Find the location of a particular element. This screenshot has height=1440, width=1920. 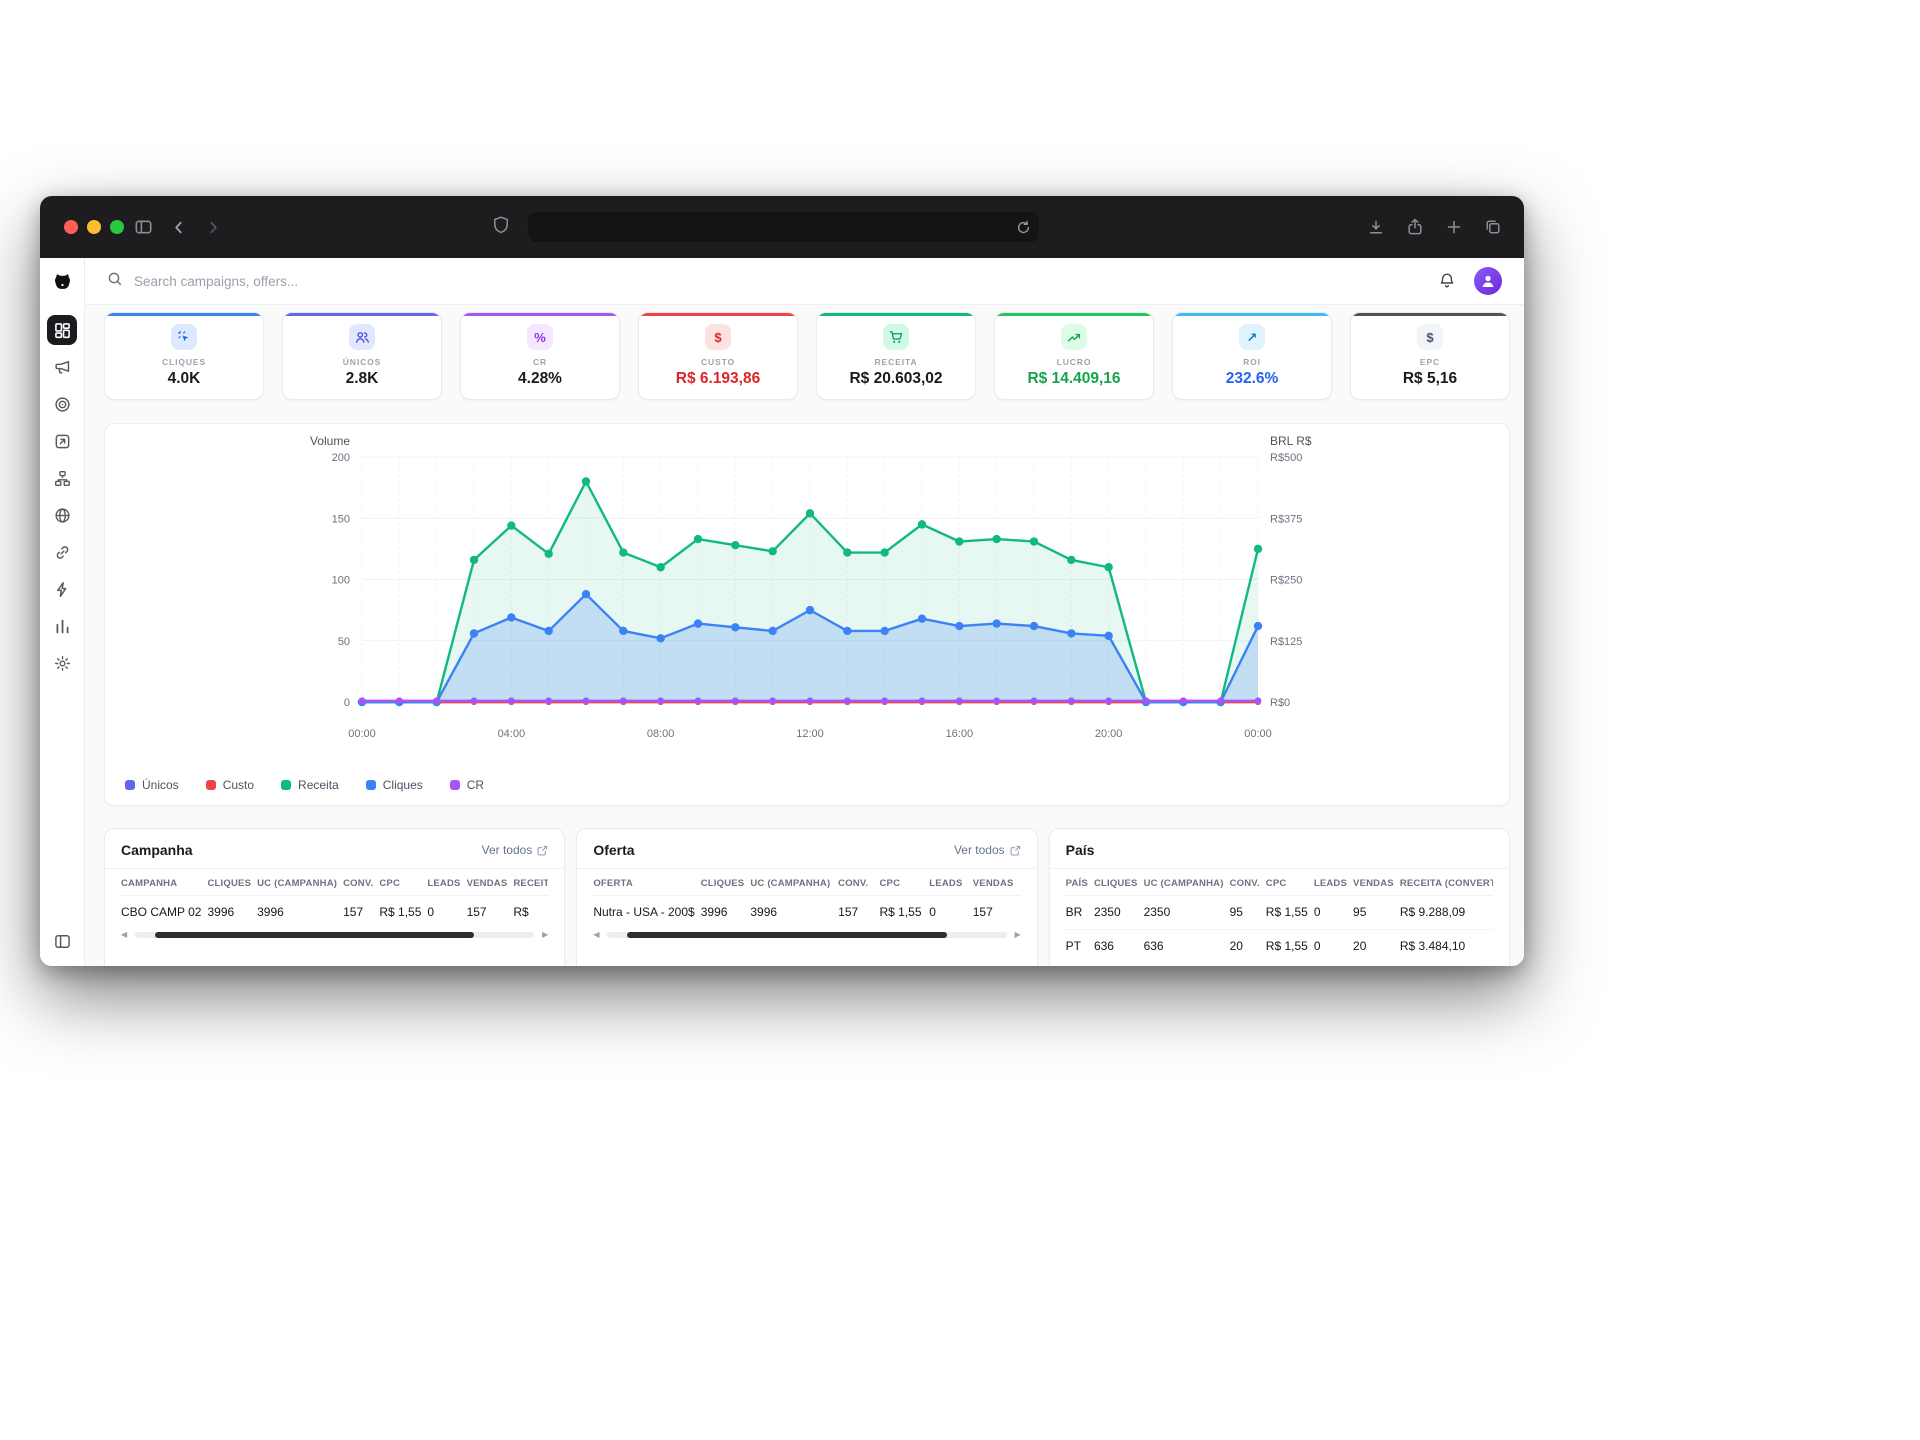

kpi-value: R$ 14.409,16 is located at coordinates (1074, 378).